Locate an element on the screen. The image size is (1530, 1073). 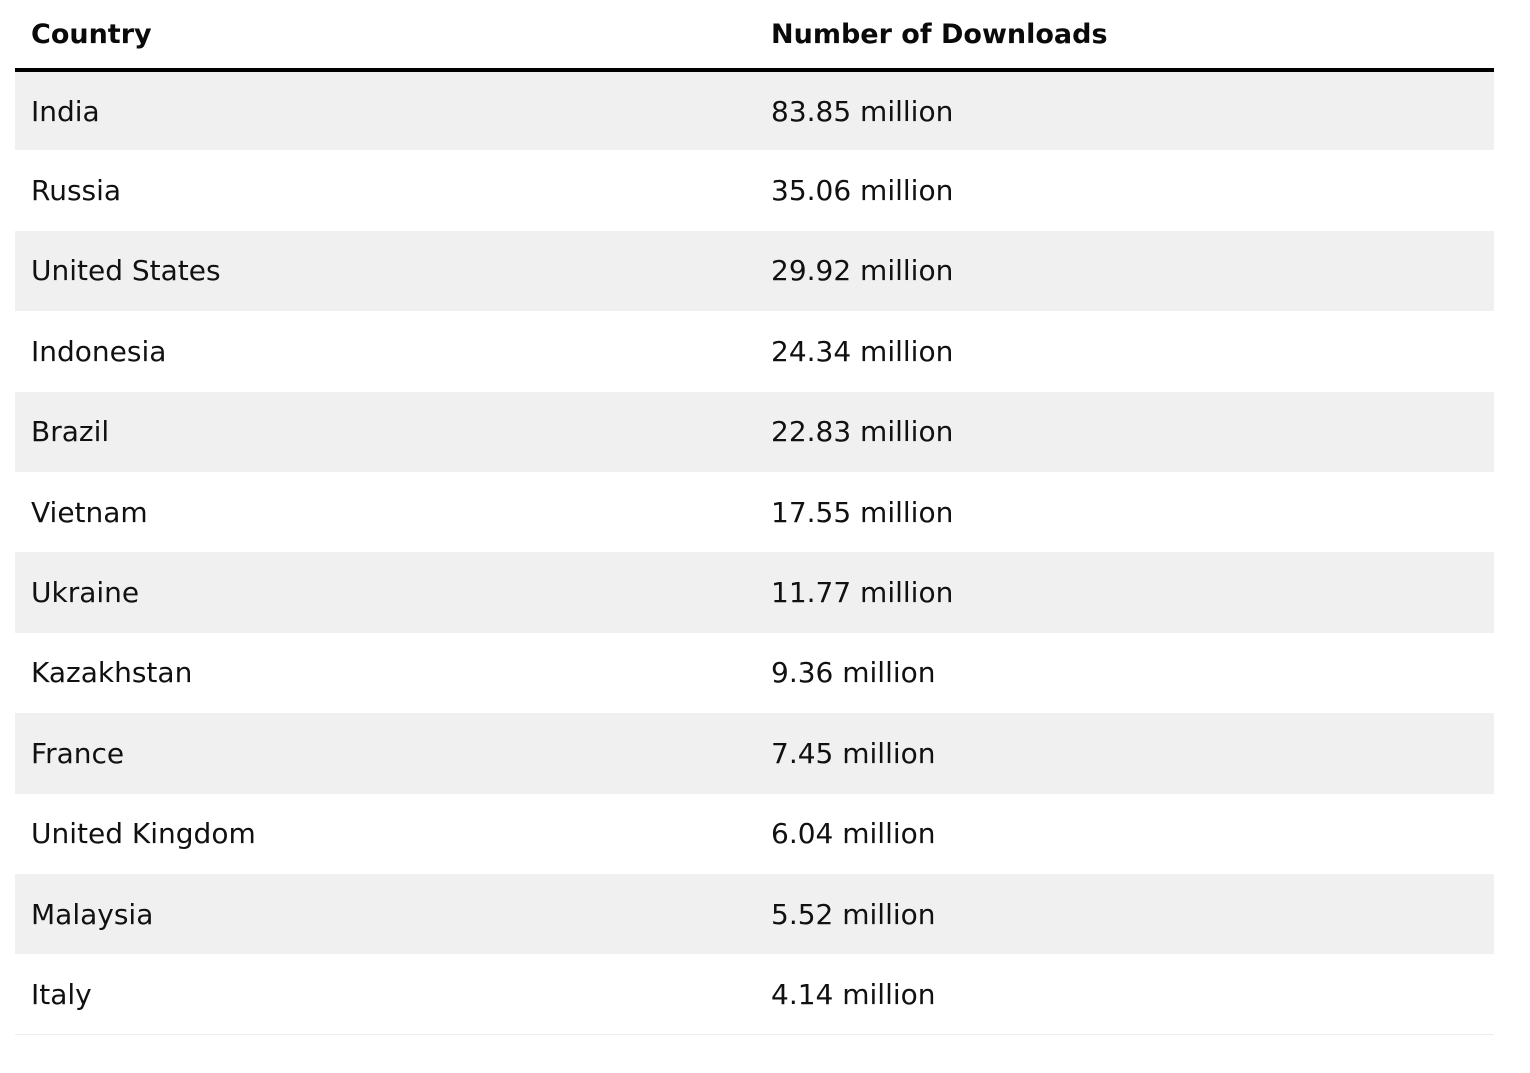
cell-downloads: 24.34 million is located at coordinates (1124, 351).